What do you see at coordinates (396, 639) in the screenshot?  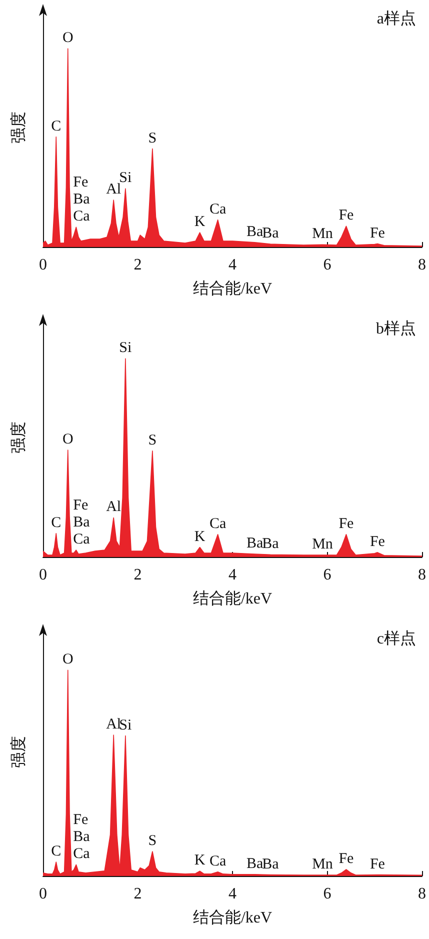 I see `chart-title: c样点` at bounding box center [396, 639].